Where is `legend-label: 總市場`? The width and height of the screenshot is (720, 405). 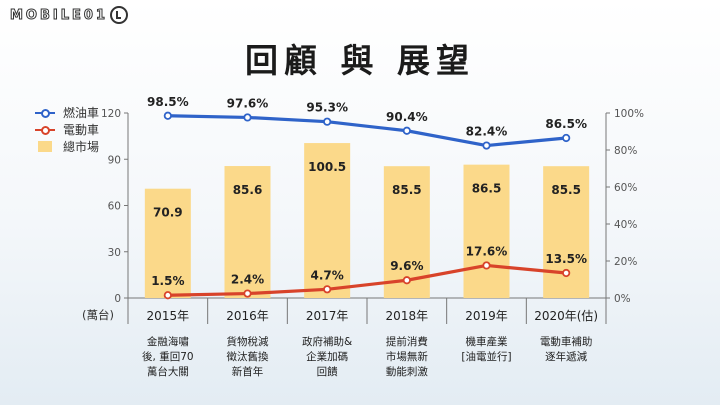 legend-label: 總市場 is located at coordinates (81, 147).